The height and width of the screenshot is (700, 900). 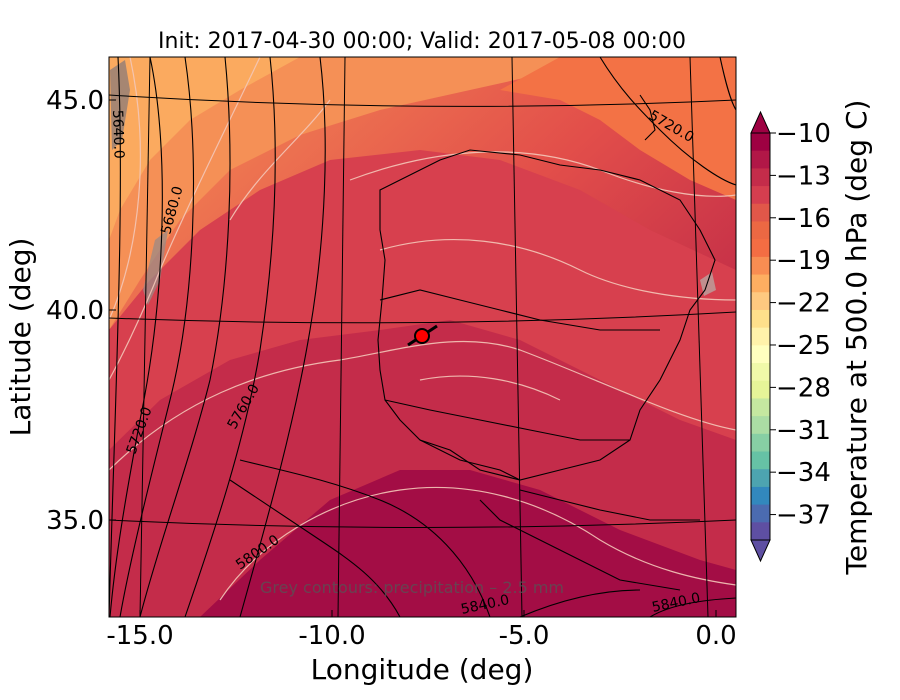 What do you see at coordinates (715, 636) in the screenshot?
I see `x-tick-label: 0.0` at bounding box center [715, 636].